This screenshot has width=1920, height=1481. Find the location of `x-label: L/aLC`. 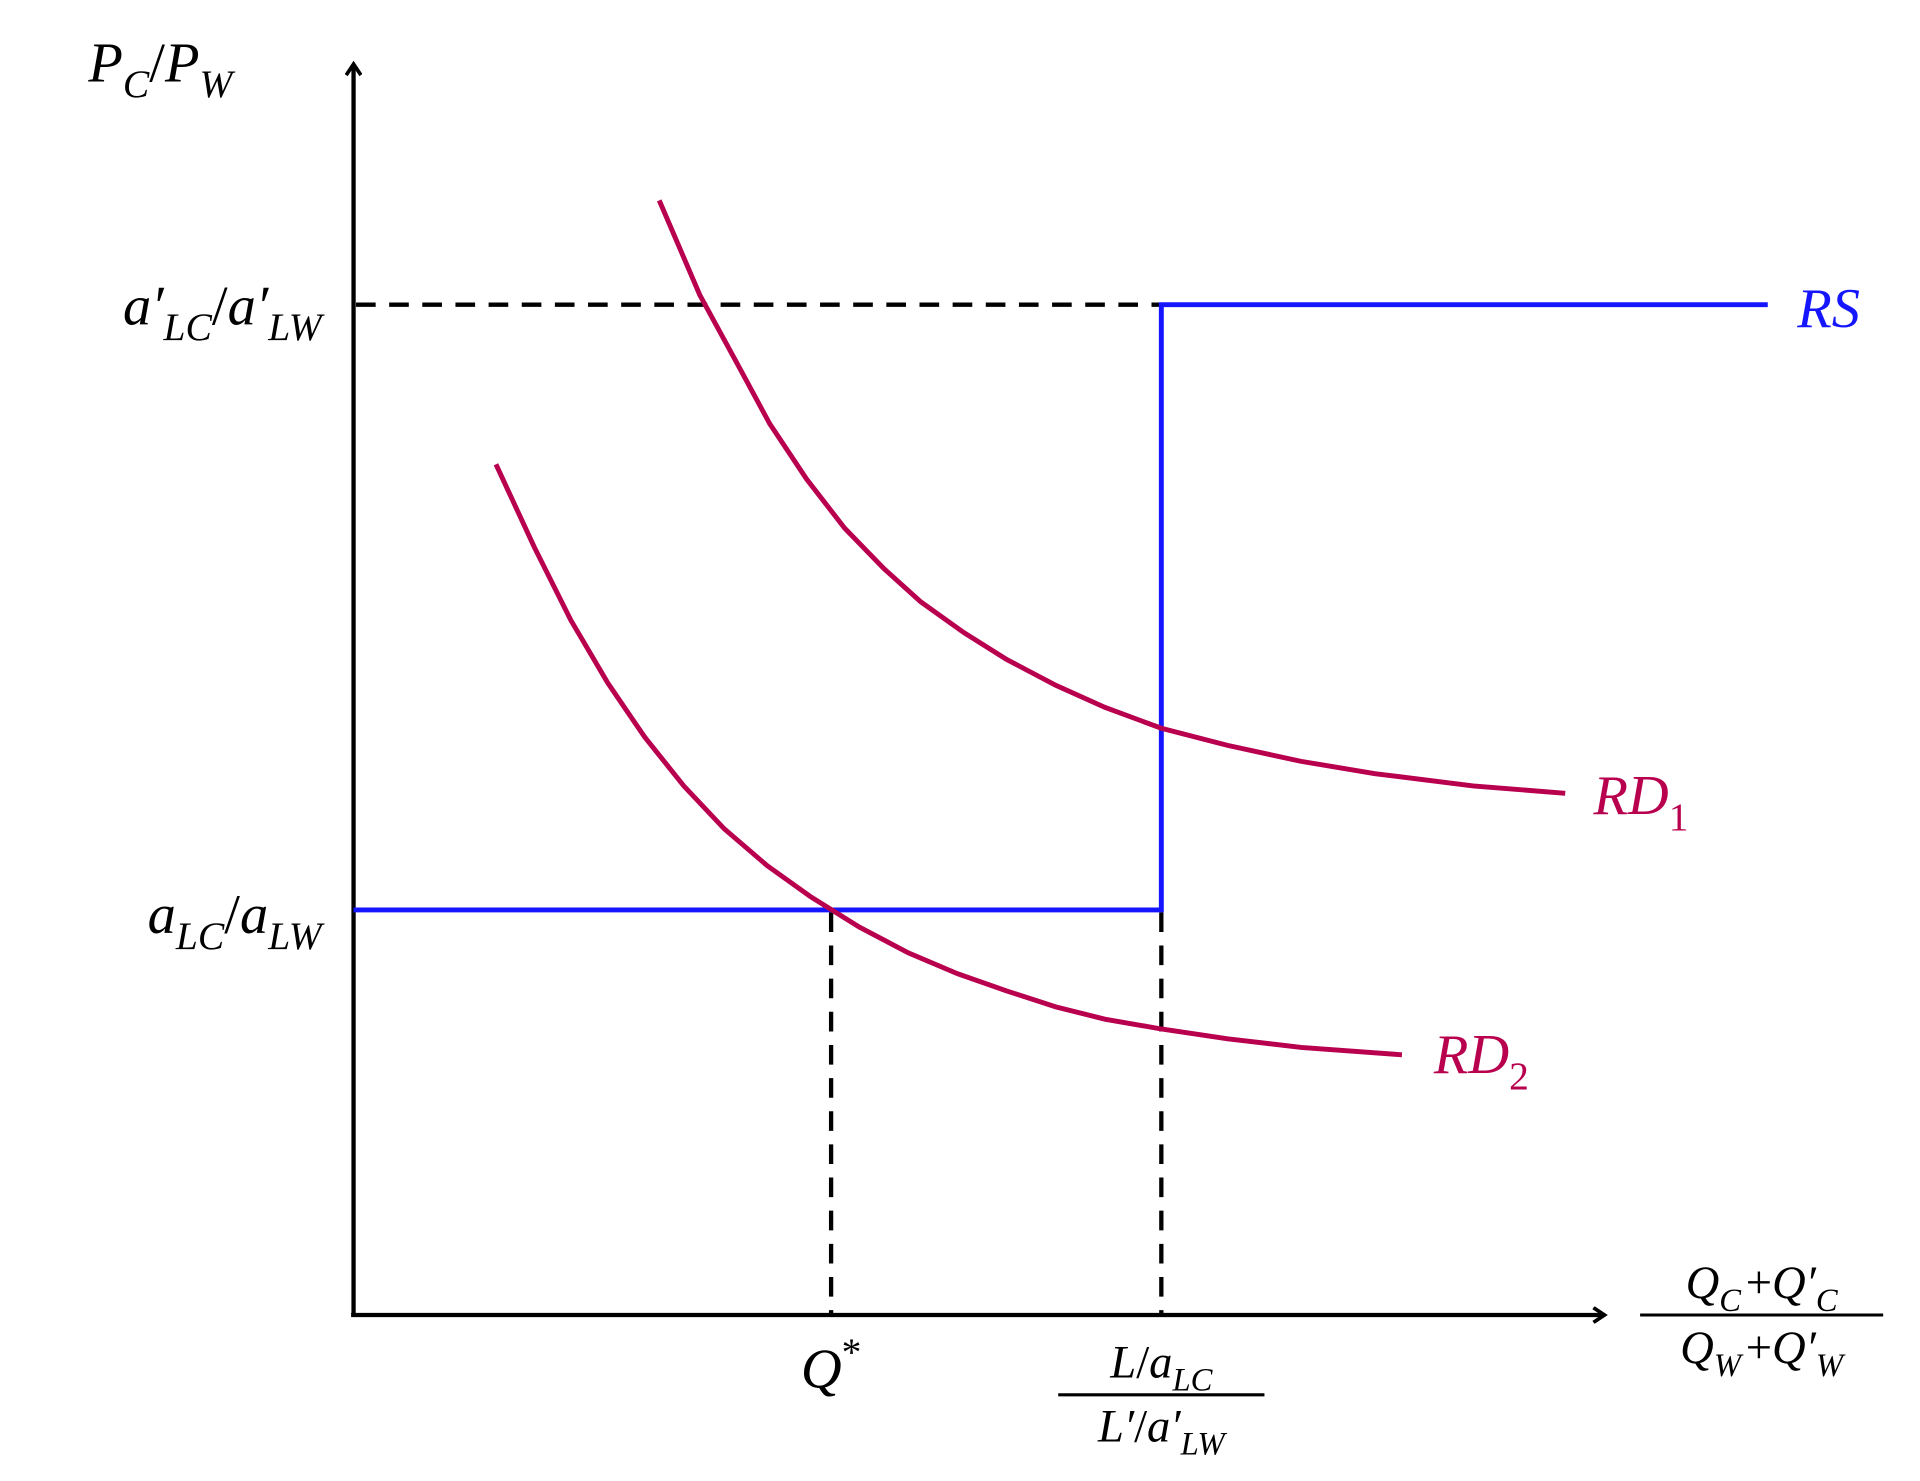

x-label: L/aLC is located at coordinates (1161, 1368).